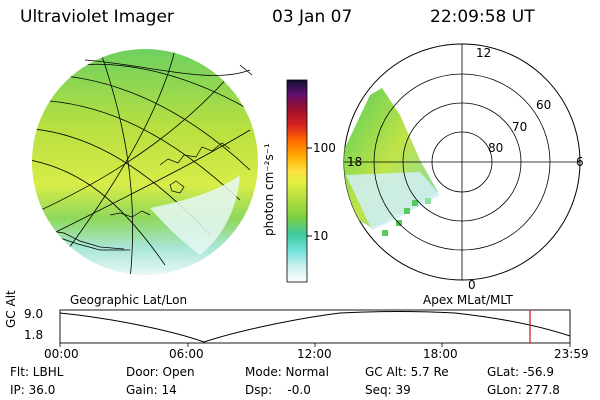 The width and height of the screenshot is (600, 400). I want to click on mlat-label-60: 60, so click(544, 105).